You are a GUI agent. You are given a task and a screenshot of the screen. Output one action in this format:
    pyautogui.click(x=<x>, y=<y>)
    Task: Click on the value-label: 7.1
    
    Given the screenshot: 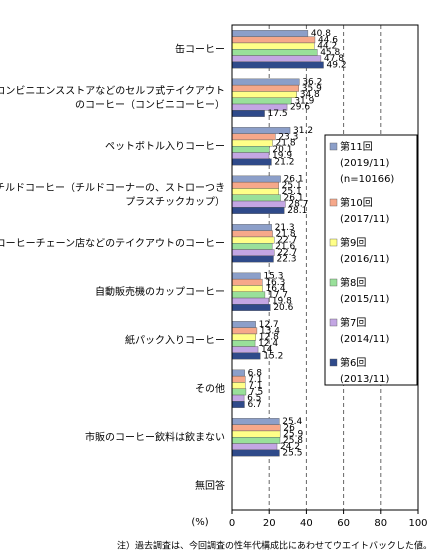 What is the action you would take?
    pyautogui.click(x=255, y=386)
    